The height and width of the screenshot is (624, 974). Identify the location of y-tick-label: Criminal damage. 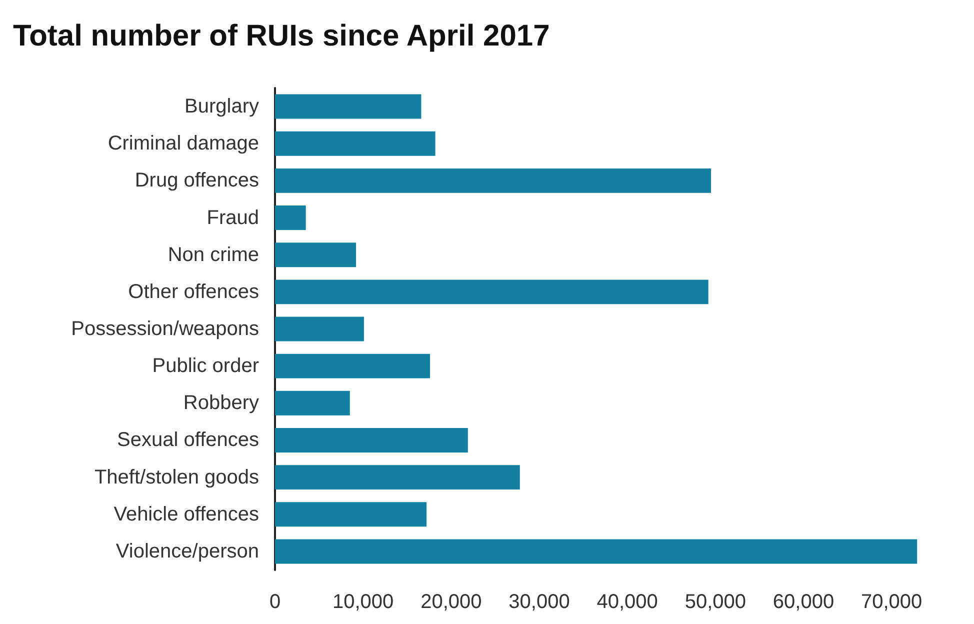
(183, 143).